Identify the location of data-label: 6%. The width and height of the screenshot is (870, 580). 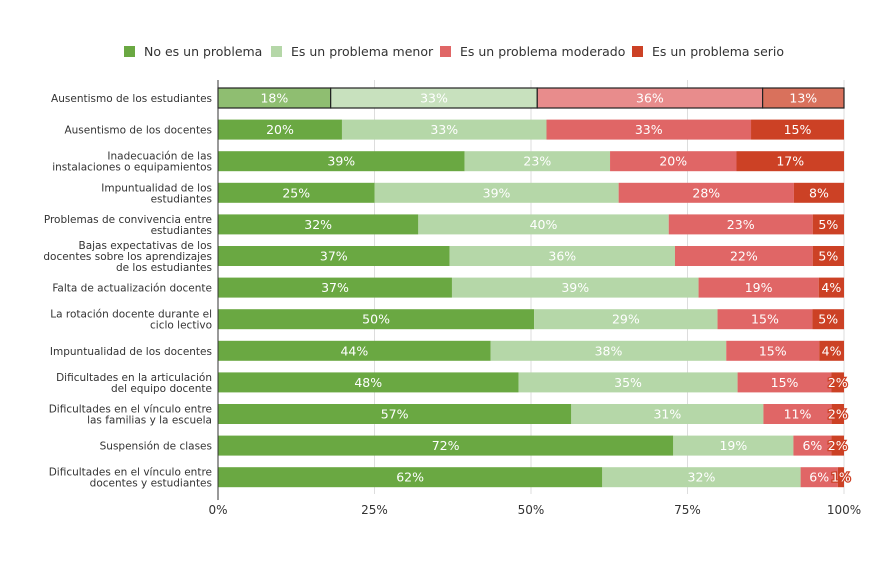
(819, 477).